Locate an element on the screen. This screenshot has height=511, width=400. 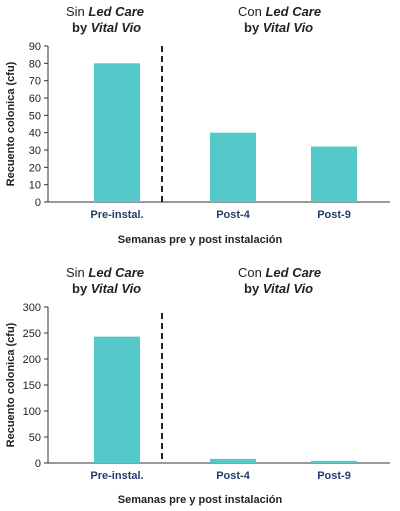
y-tick-label: 40 is located at coordinates (35, 134).